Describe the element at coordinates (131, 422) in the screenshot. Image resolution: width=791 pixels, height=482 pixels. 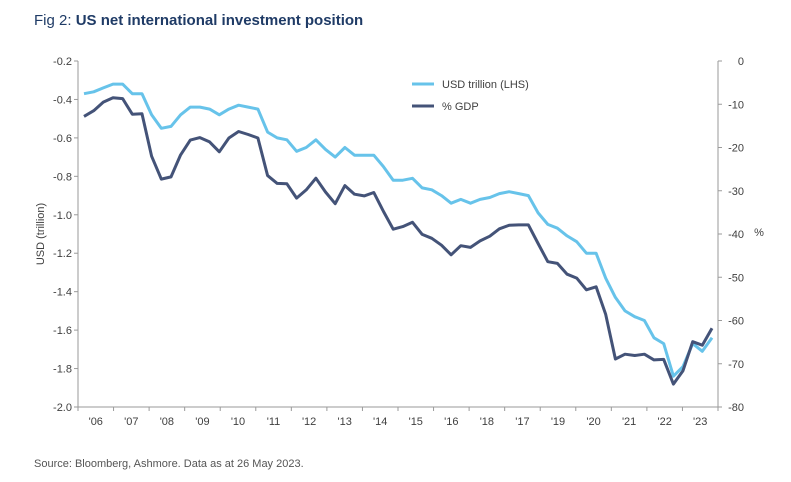
I see `x-tick-label: '07` at that location.